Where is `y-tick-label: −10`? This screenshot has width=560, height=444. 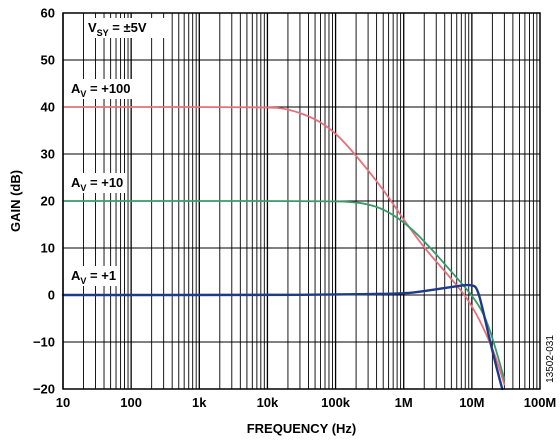
y-tick-label: −10 is located at coordinates (44, 342).